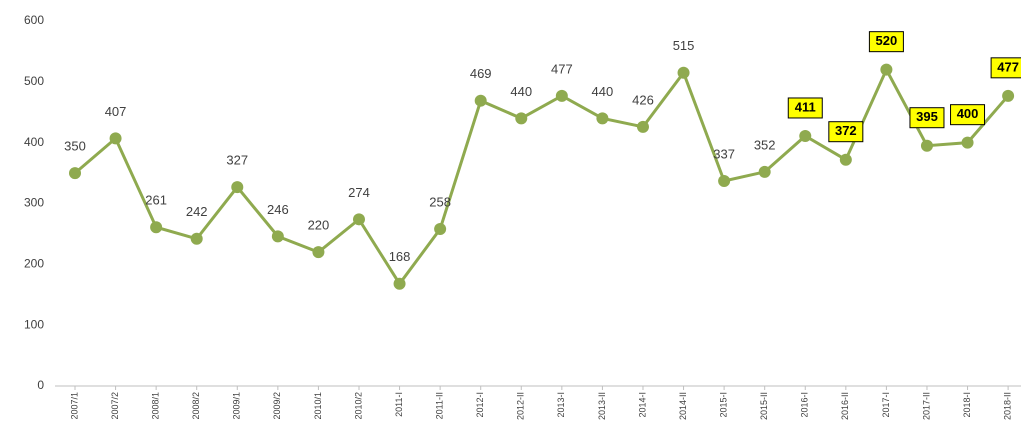 The width and height of the screenshot is (1021, 439). Describe the element at coordinates (34, 20) in the screenshot. I see `y-tick-label: 600` at that location.